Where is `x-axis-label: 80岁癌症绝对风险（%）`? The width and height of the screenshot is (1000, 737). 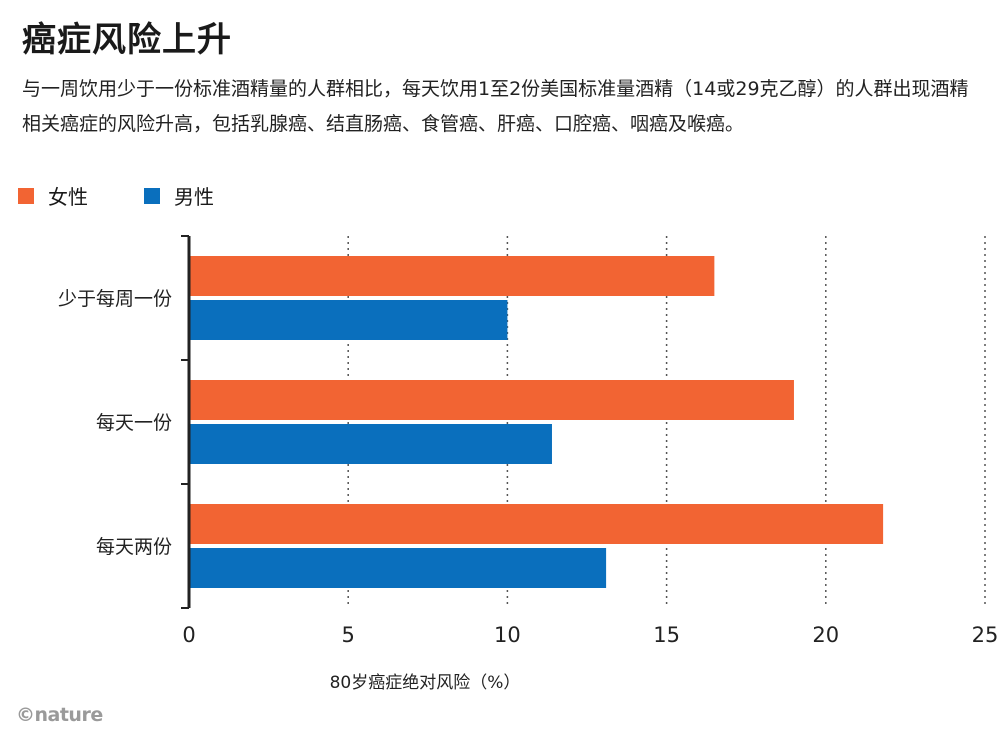 x-axis-label: 80岁癌症绝对风险（%） is located at coordinates (500, 680).